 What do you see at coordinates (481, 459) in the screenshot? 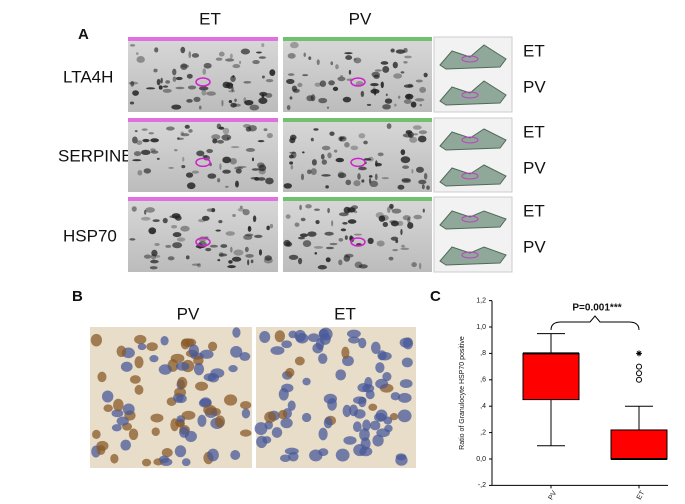
I see `y-tick-label: 0,0` at bounding box center [481, 459].